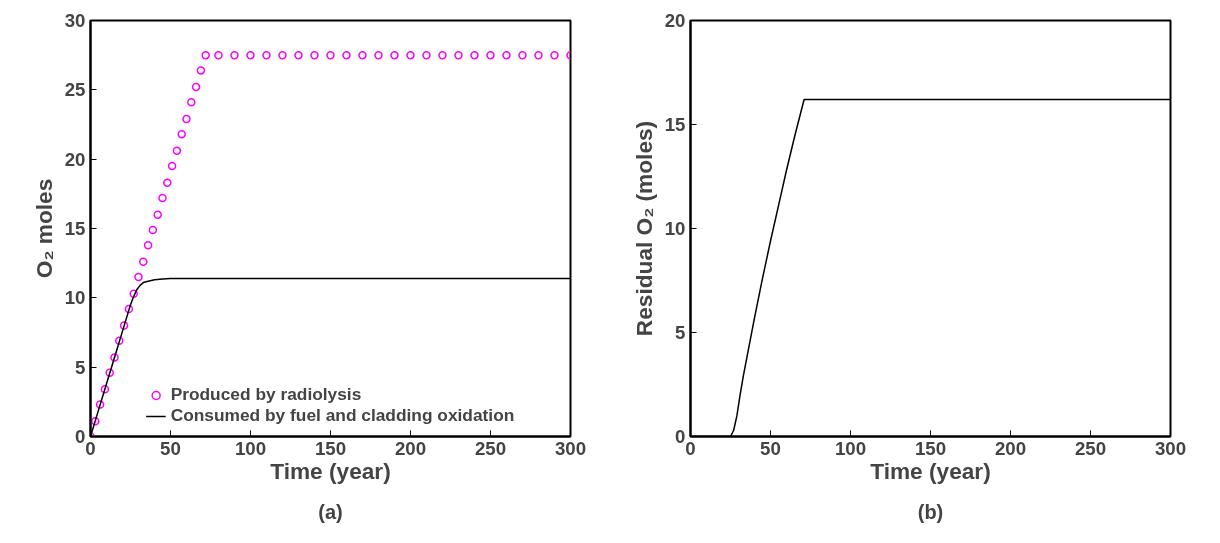  I want to click on text: (b), so click(930, 512).